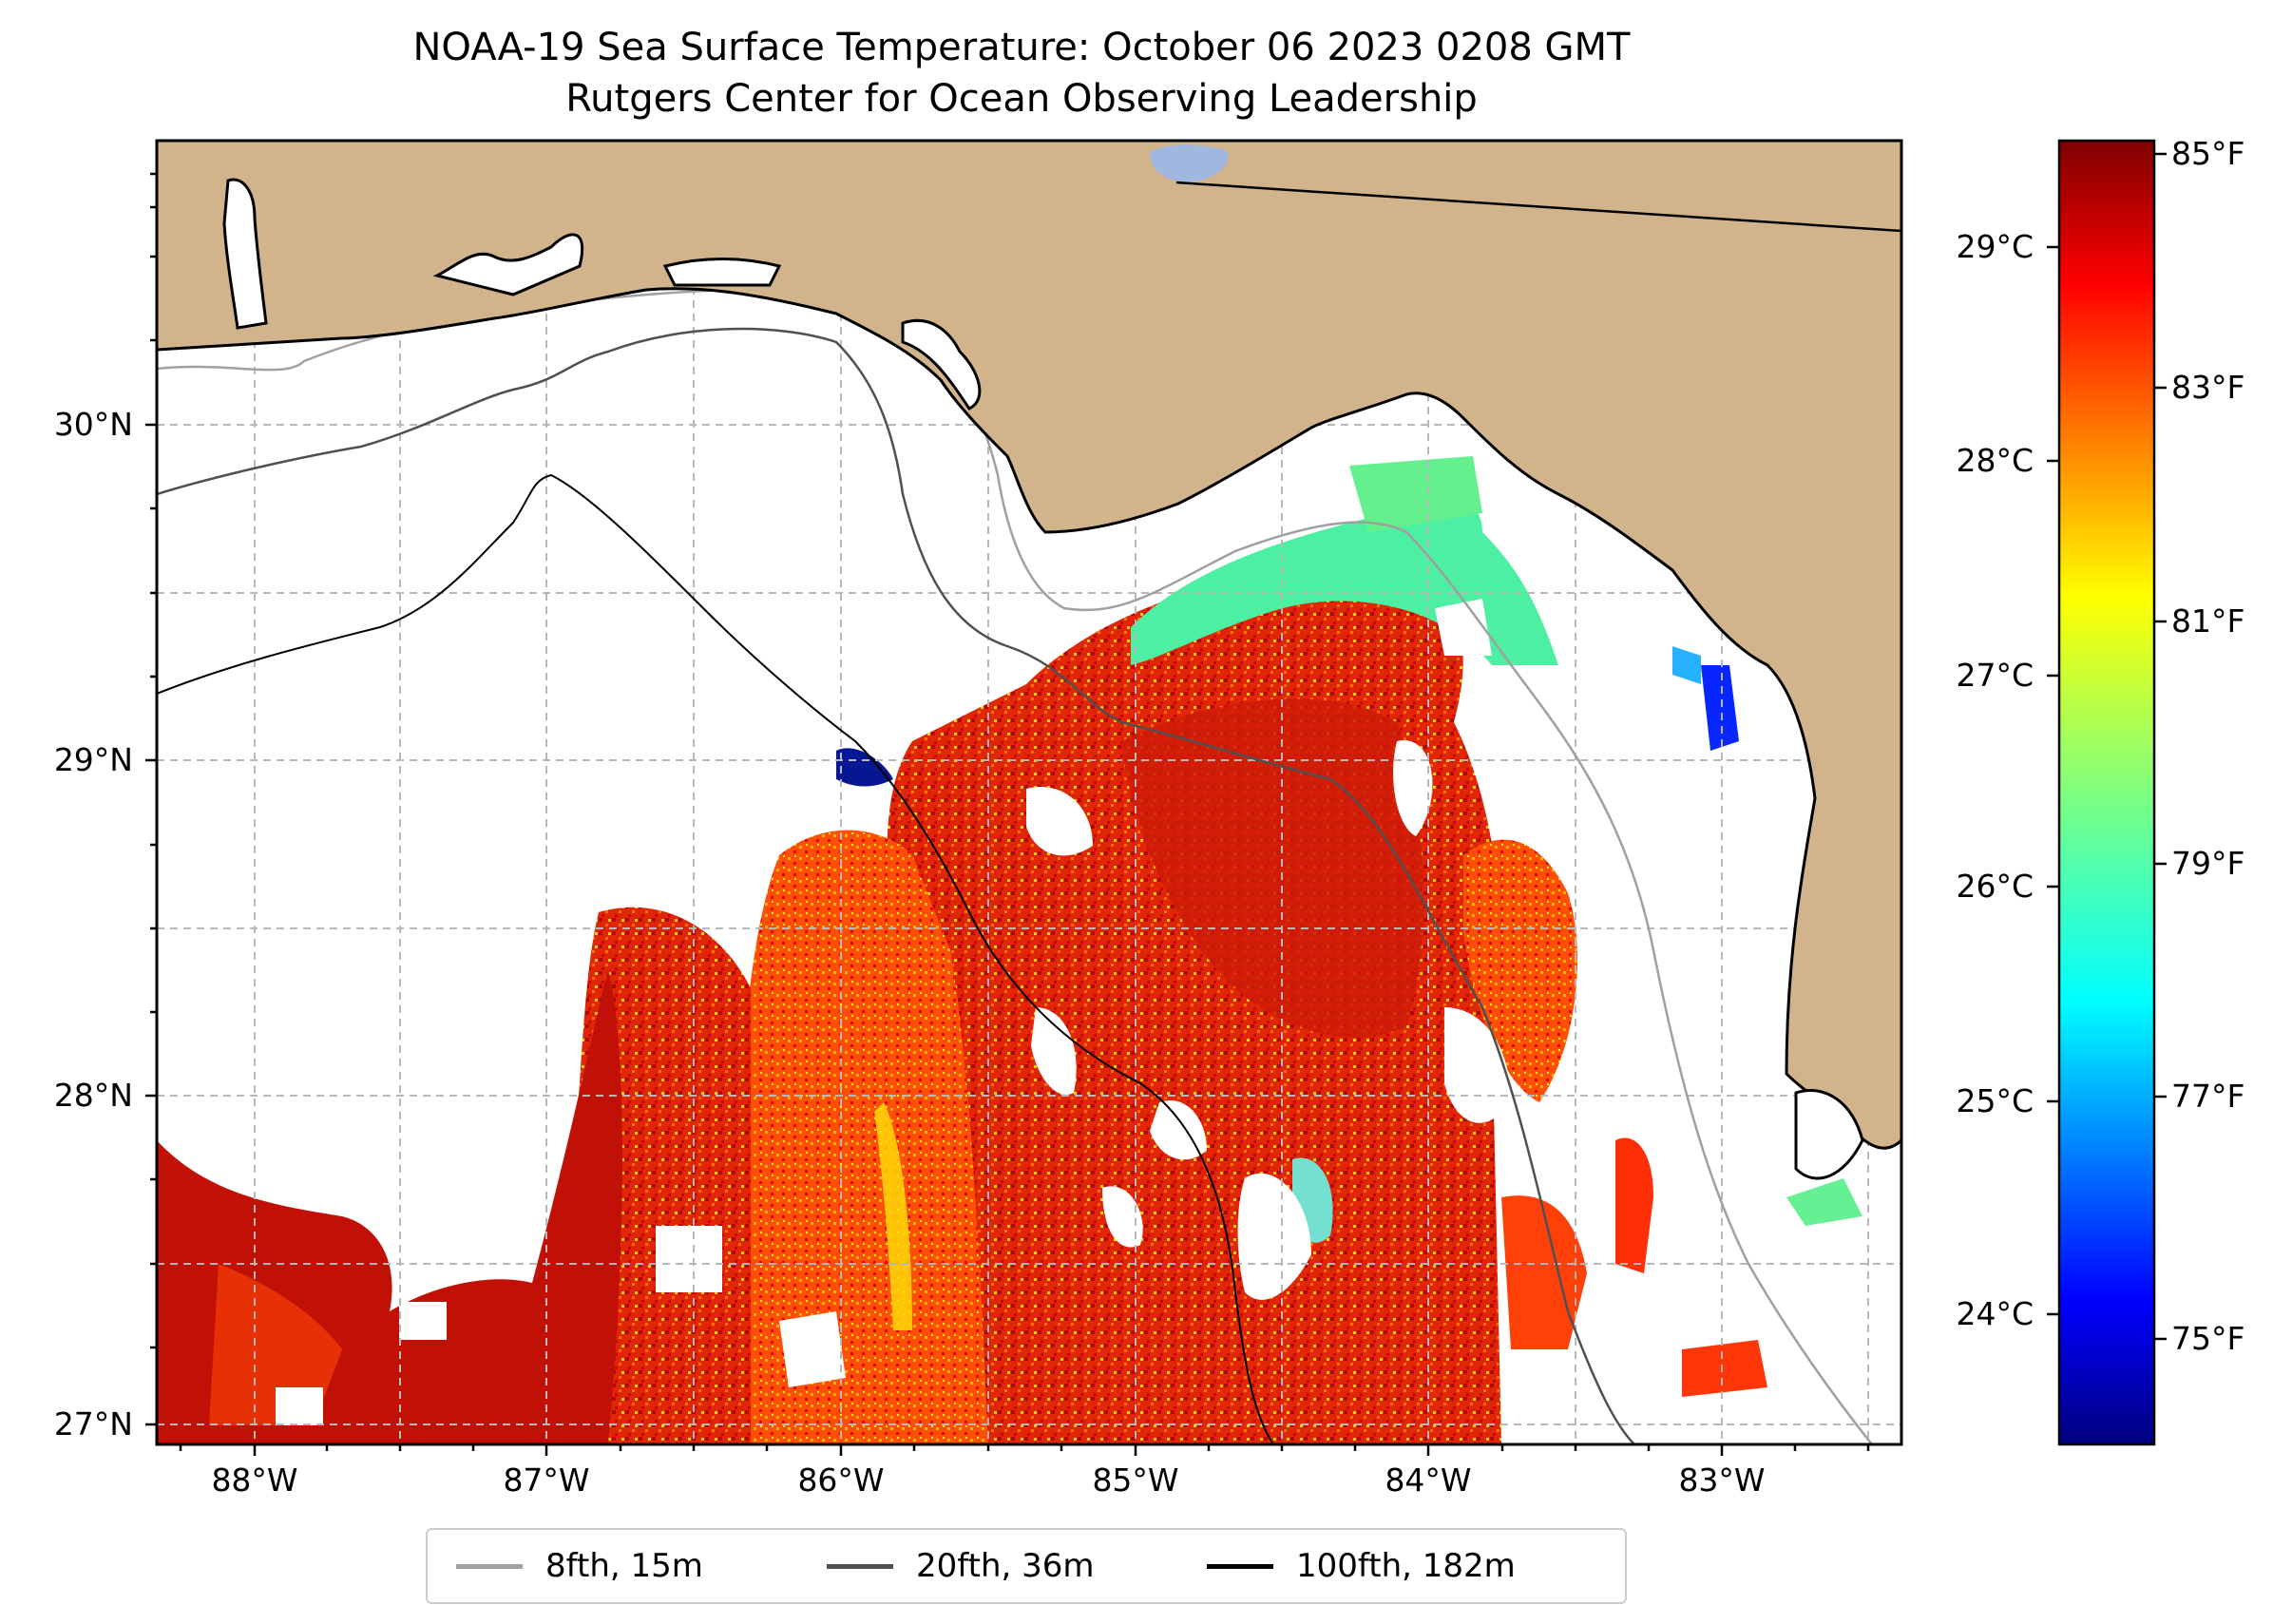  I want to click on lon-label-87: 87°W, so click(546, 1480).